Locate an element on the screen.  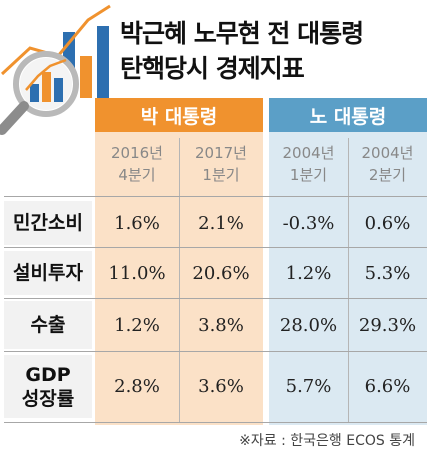
period-quarter: 4분기 is located at coordinates (137, 175).